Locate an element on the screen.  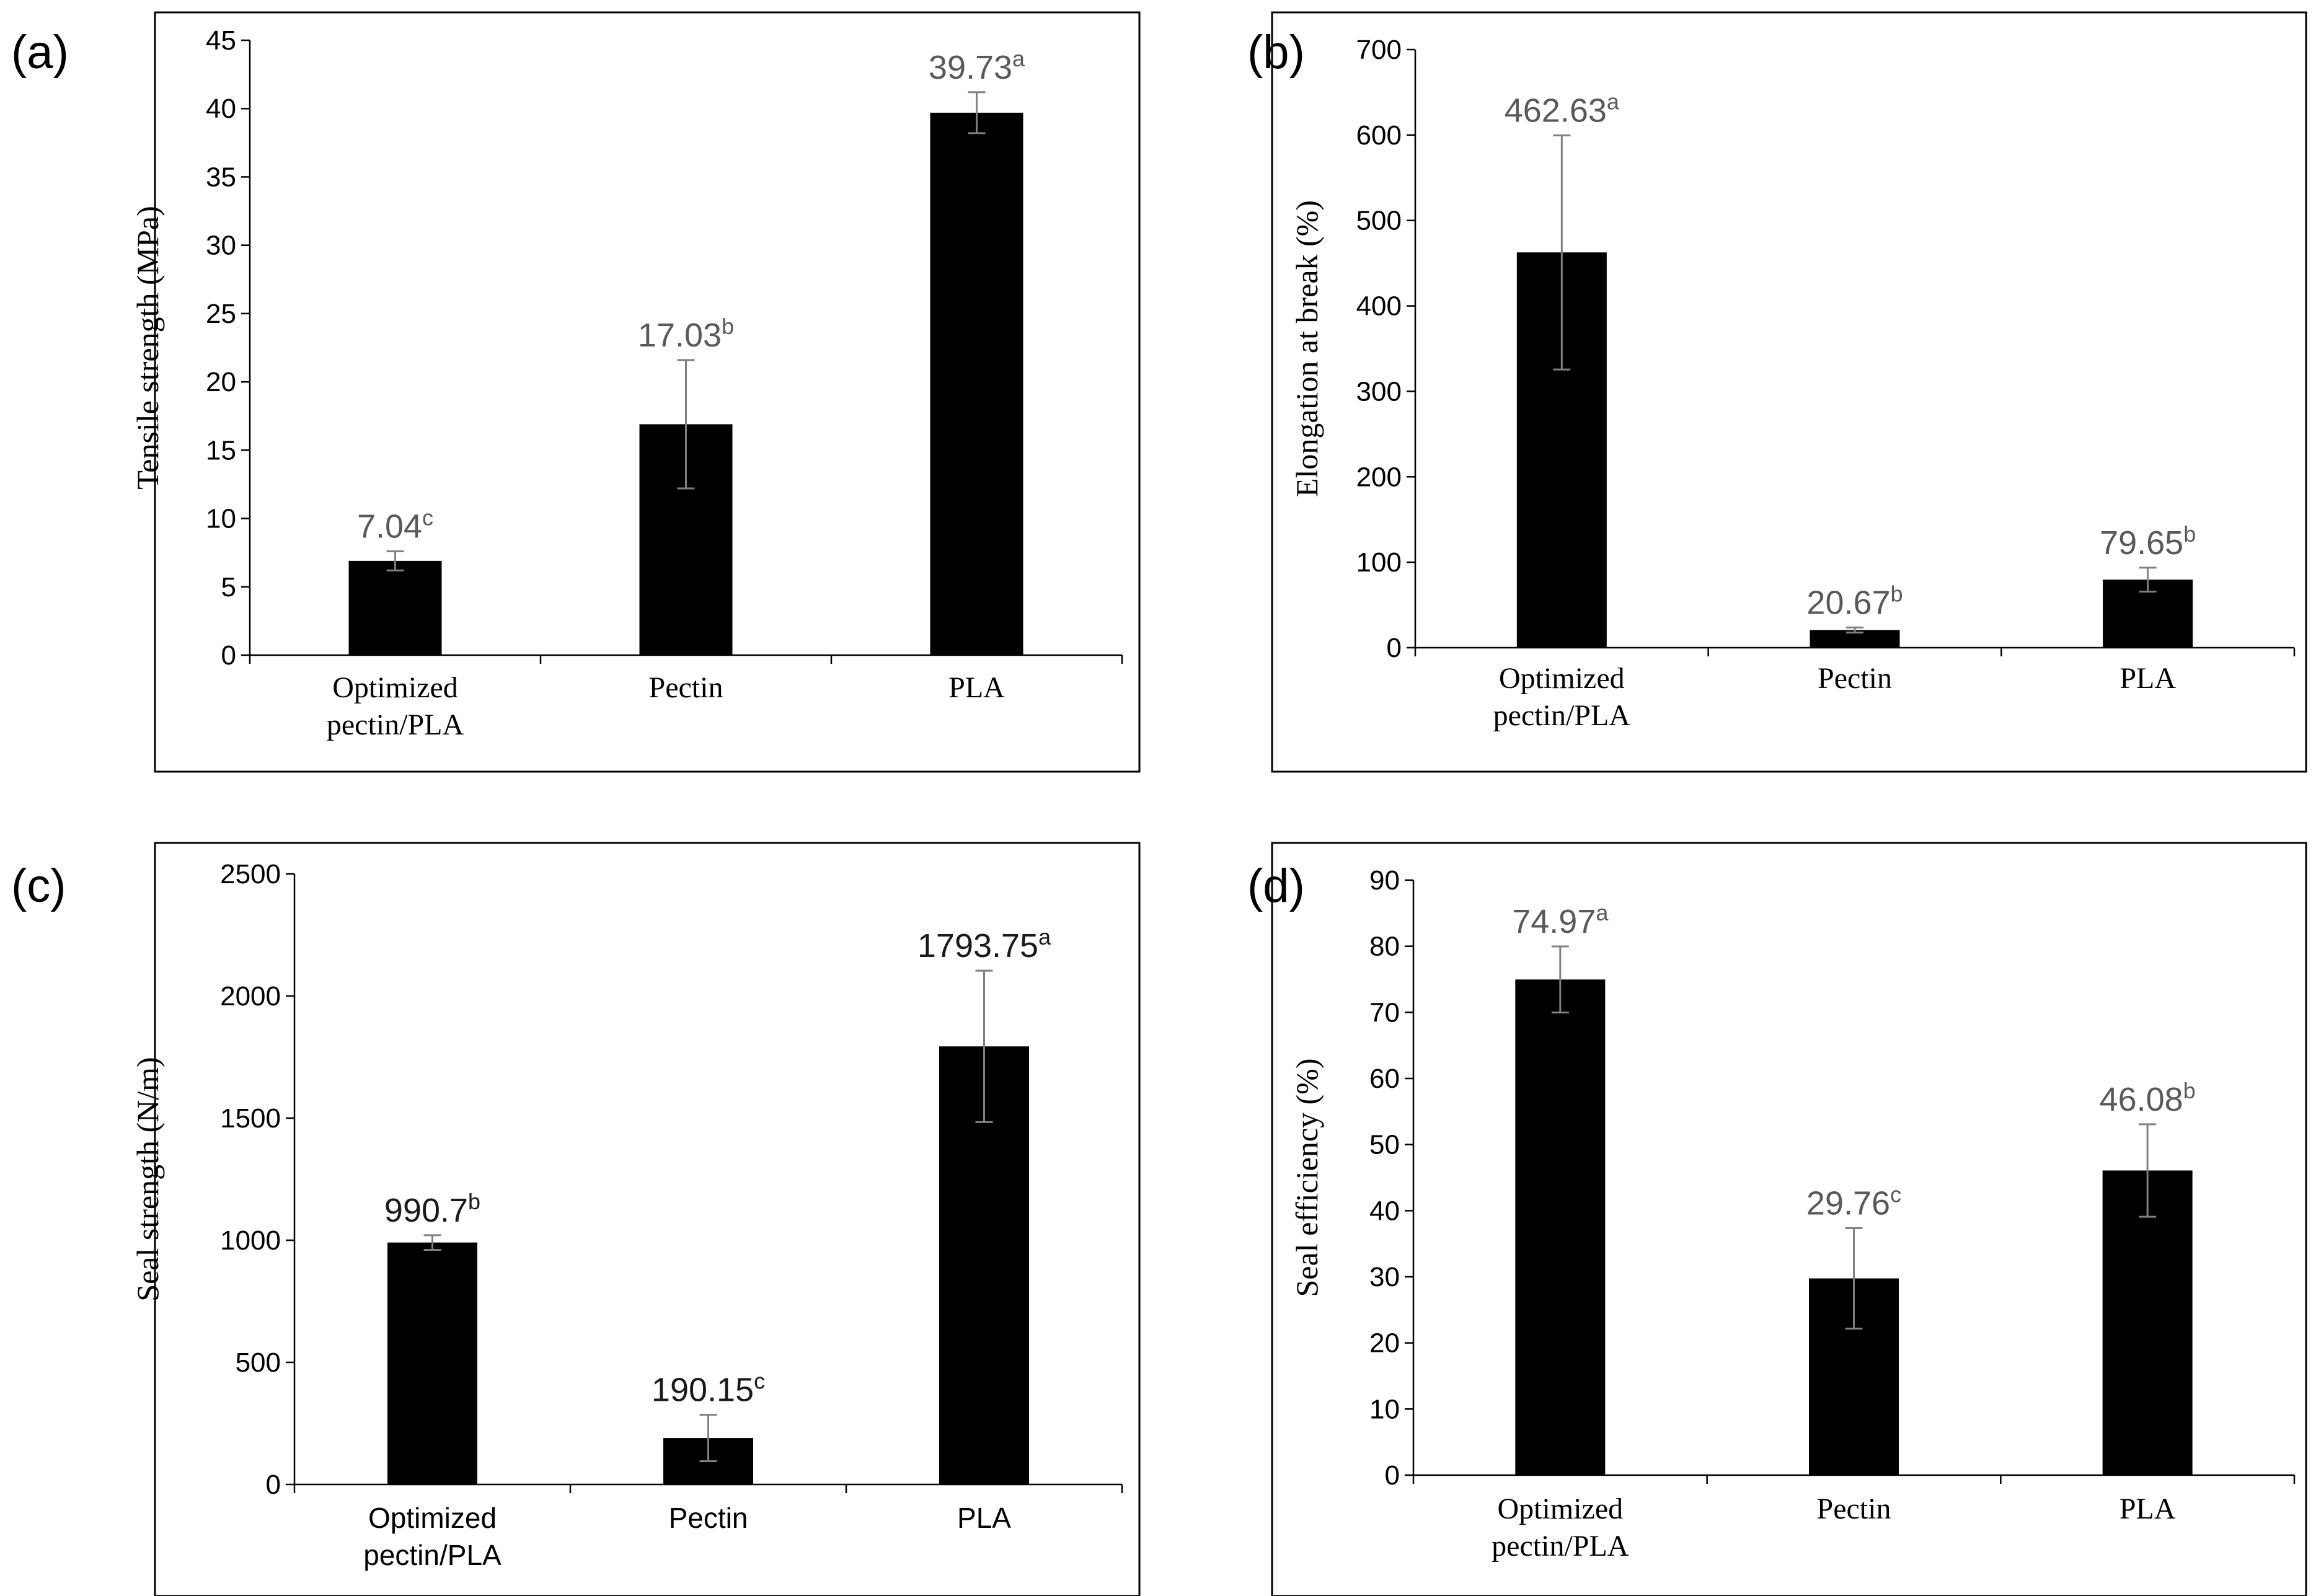
y-tick-label: 100 is located at coordinates (1379, 562).